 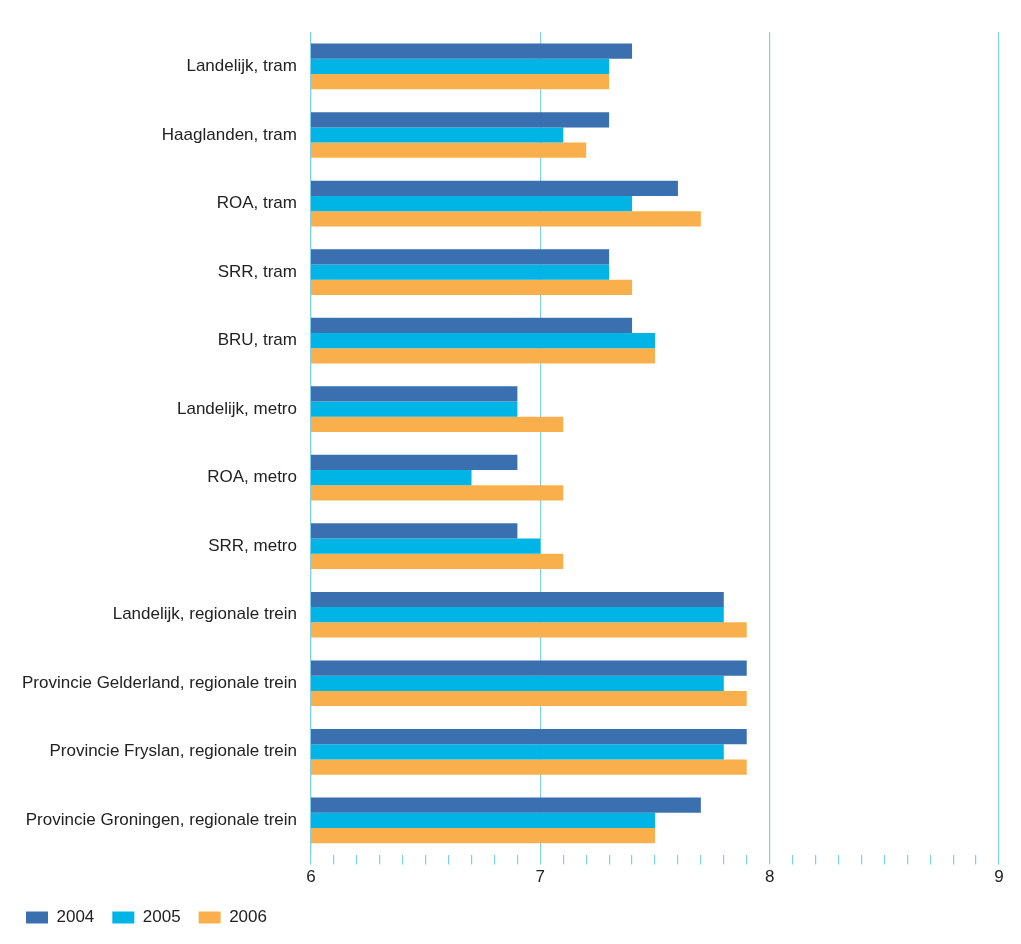 What do you see at coordinates (236, 408) in the screenshot?
I see `y-tick-label: Landelijk, metro` at bounding box center [236, 408].